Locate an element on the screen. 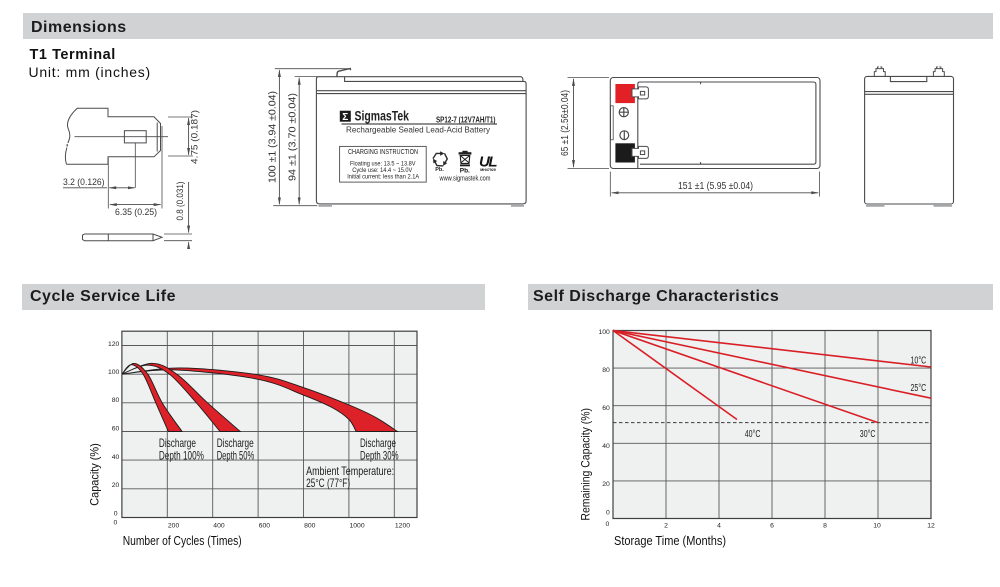 The image size is (1000, 587). svg-text: 30°C is located at coordinates (868, 434).